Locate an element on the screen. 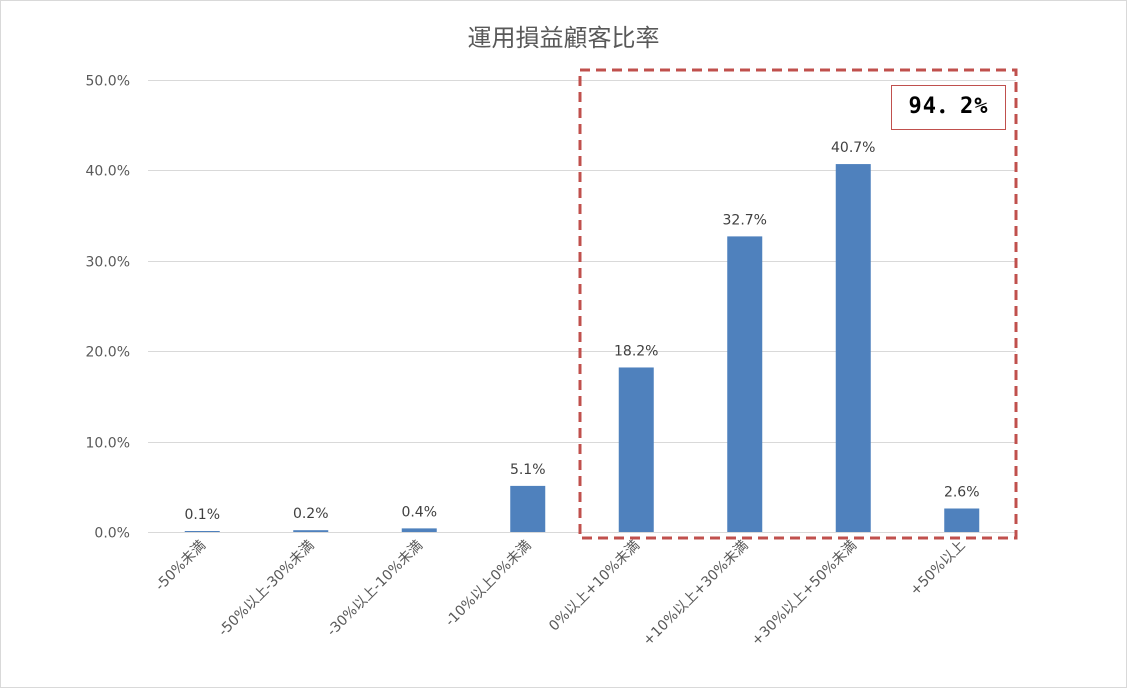 This screenshot has width=1127, height=688. x-tick-label: +10%以上+30%未満 is located at coordinates (696, 594).